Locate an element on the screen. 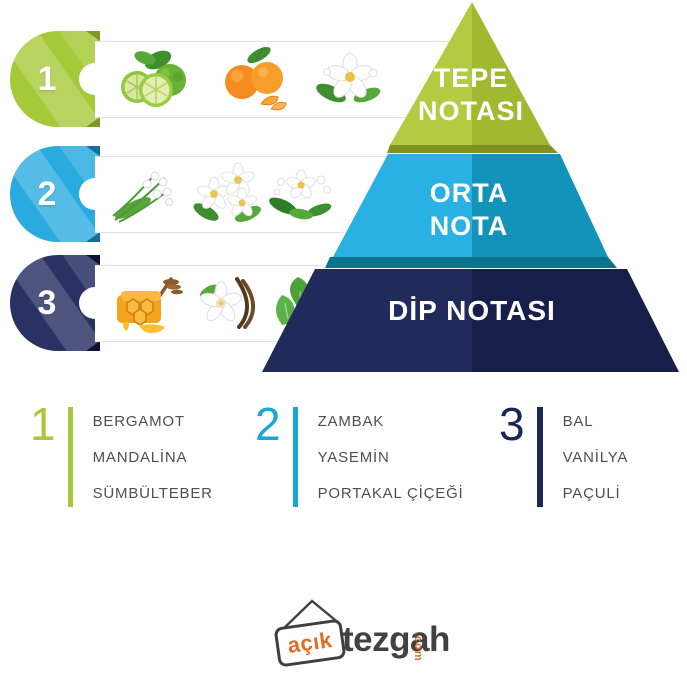 Image resolution: width=687 pixels, height=679 pixels. legend-group-2: 2 ZAMBAK YASEMİN PORTAKAL ÇİÇEĞİ is located at coordinates (359, 460).